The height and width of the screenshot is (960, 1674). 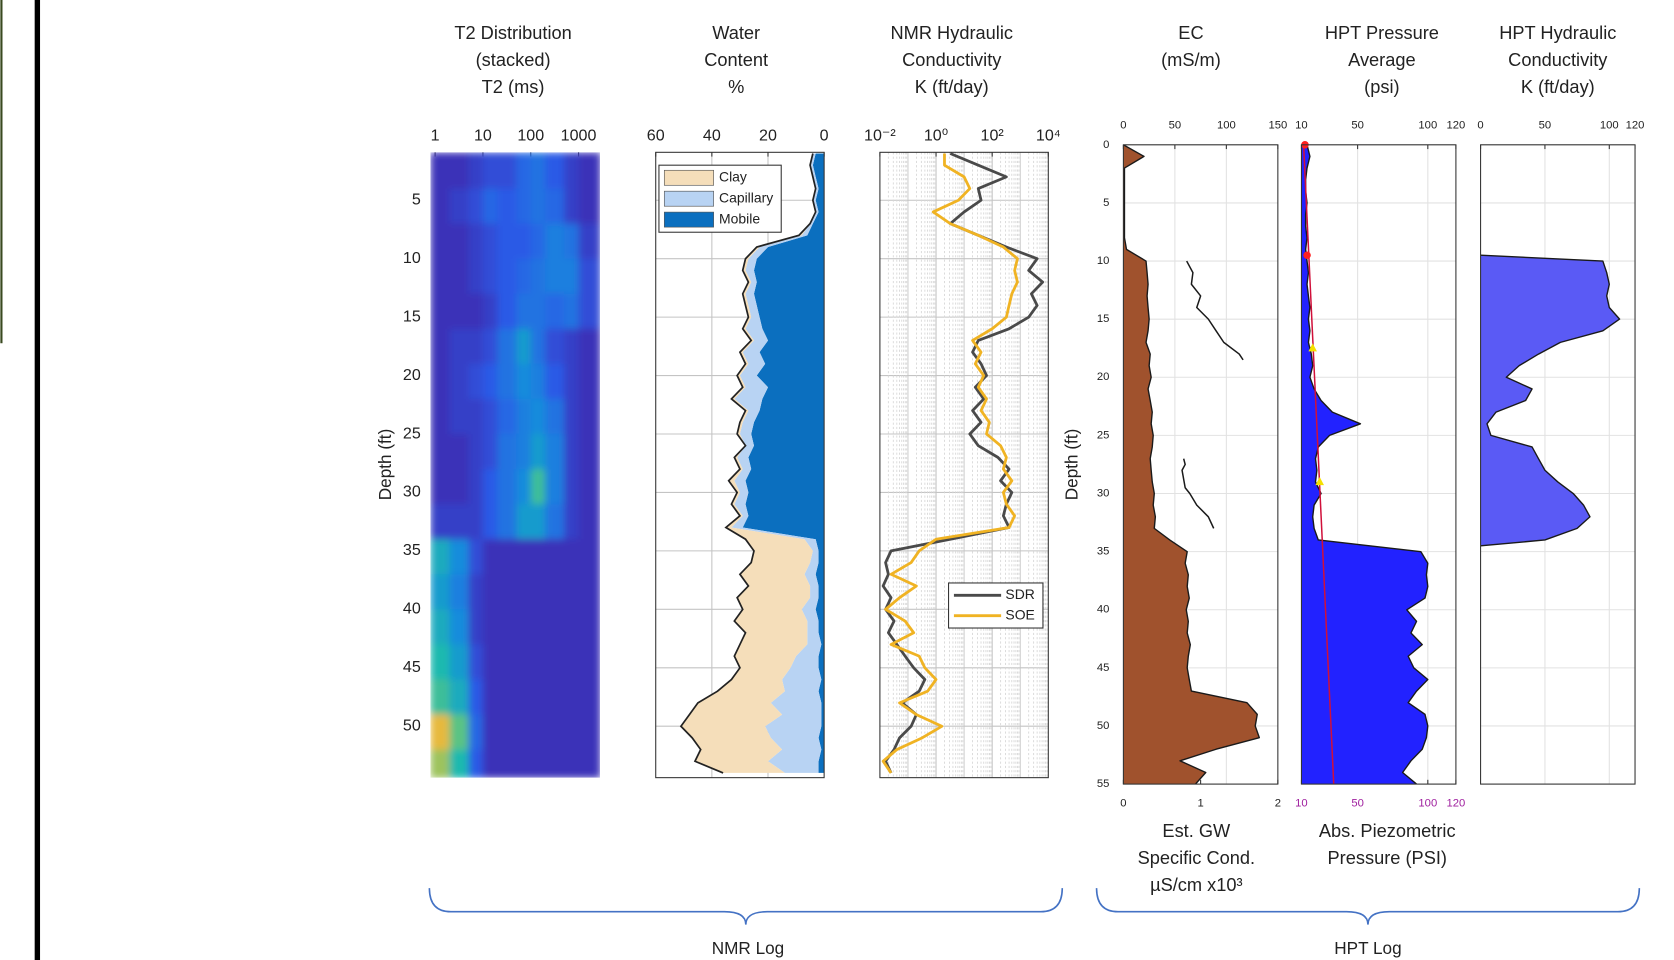 I want to click on panel-title: EC, so click(x=1190, y=32).